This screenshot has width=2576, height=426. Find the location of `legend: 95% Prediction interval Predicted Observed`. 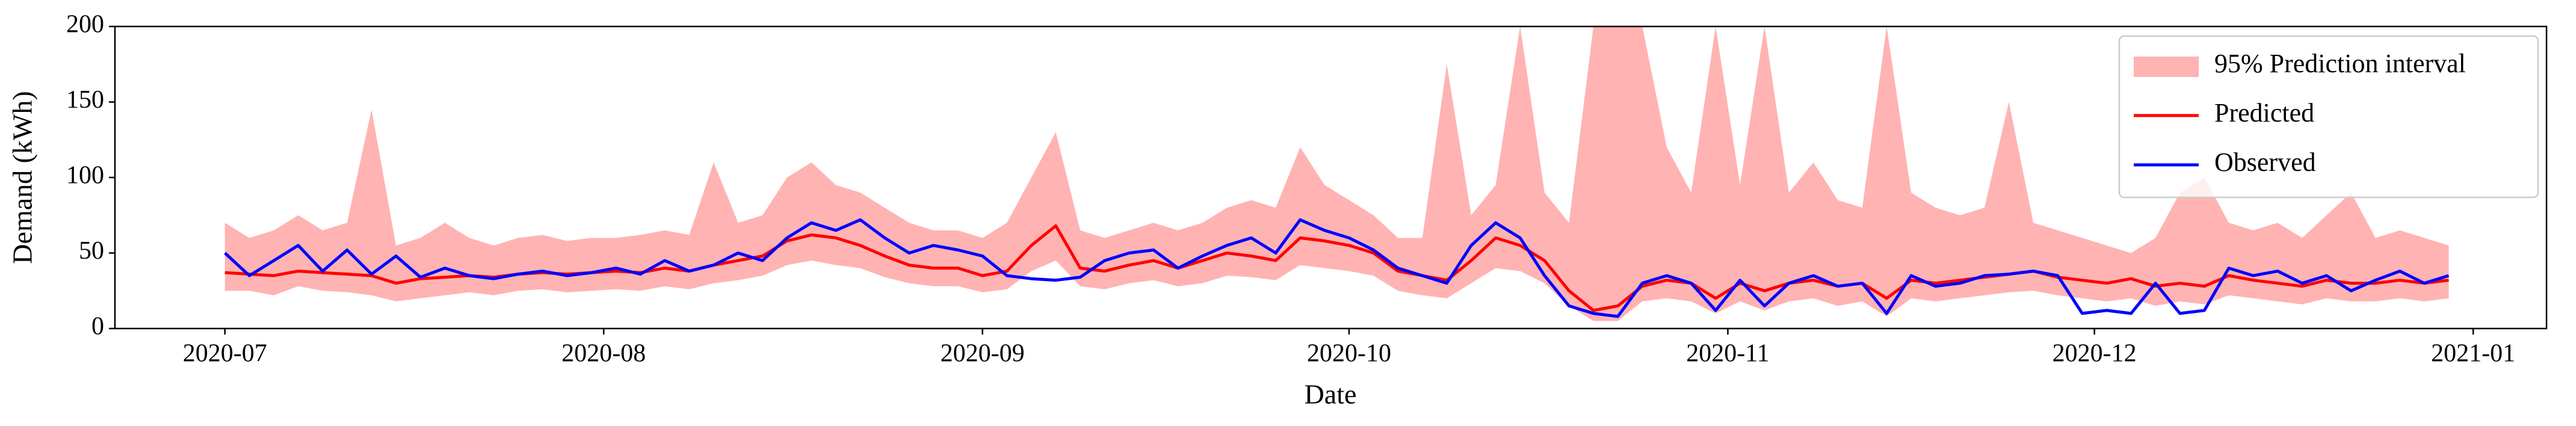

legend: 95% Prediction interval Predicted Observed is located at coordinates (2328, 117).